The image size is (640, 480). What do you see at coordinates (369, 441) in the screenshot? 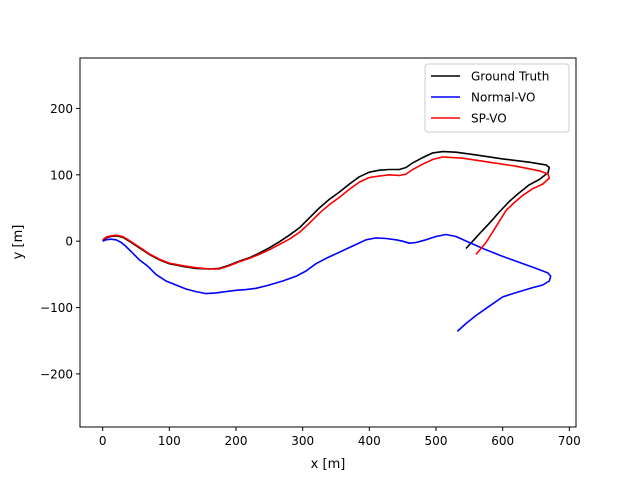
I see `x-tick-label: 400` at bounding box center [369, 441].